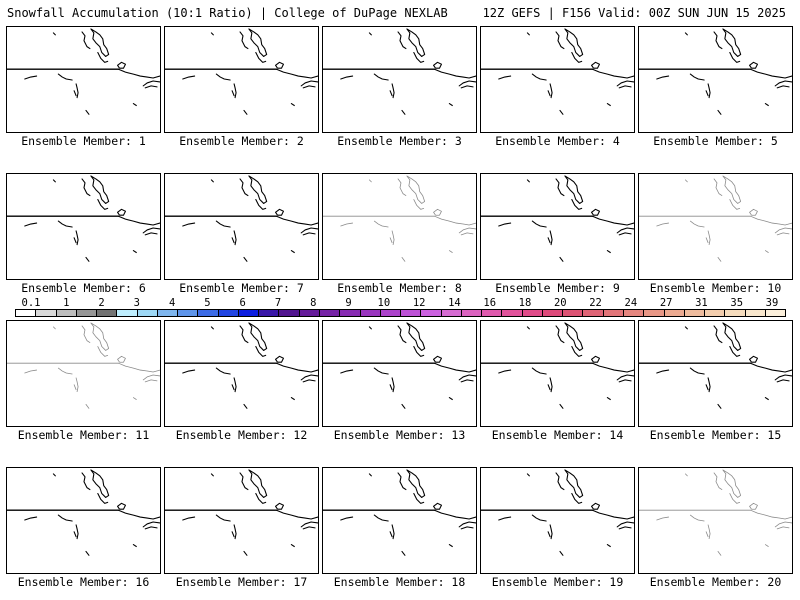 Image resolution: width=800 pixels, height=600 pixels. Describe the element at coordinates (83, 582) in the screenshot. I see `ensemble-member-label: Ensemble Member: 16` at that location.